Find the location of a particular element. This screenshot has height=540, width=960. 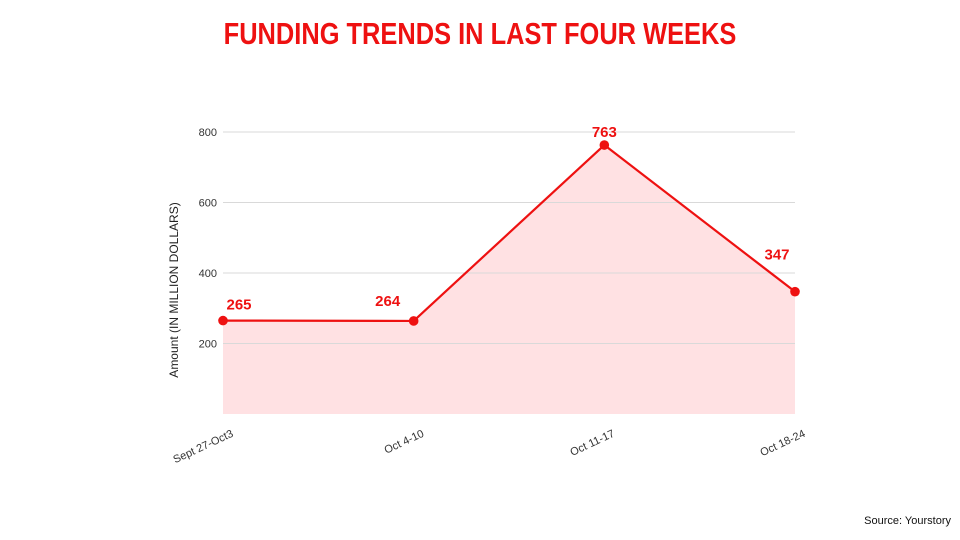

x-tick-label: Oct 11-17 is located at coordinates (592, 443).